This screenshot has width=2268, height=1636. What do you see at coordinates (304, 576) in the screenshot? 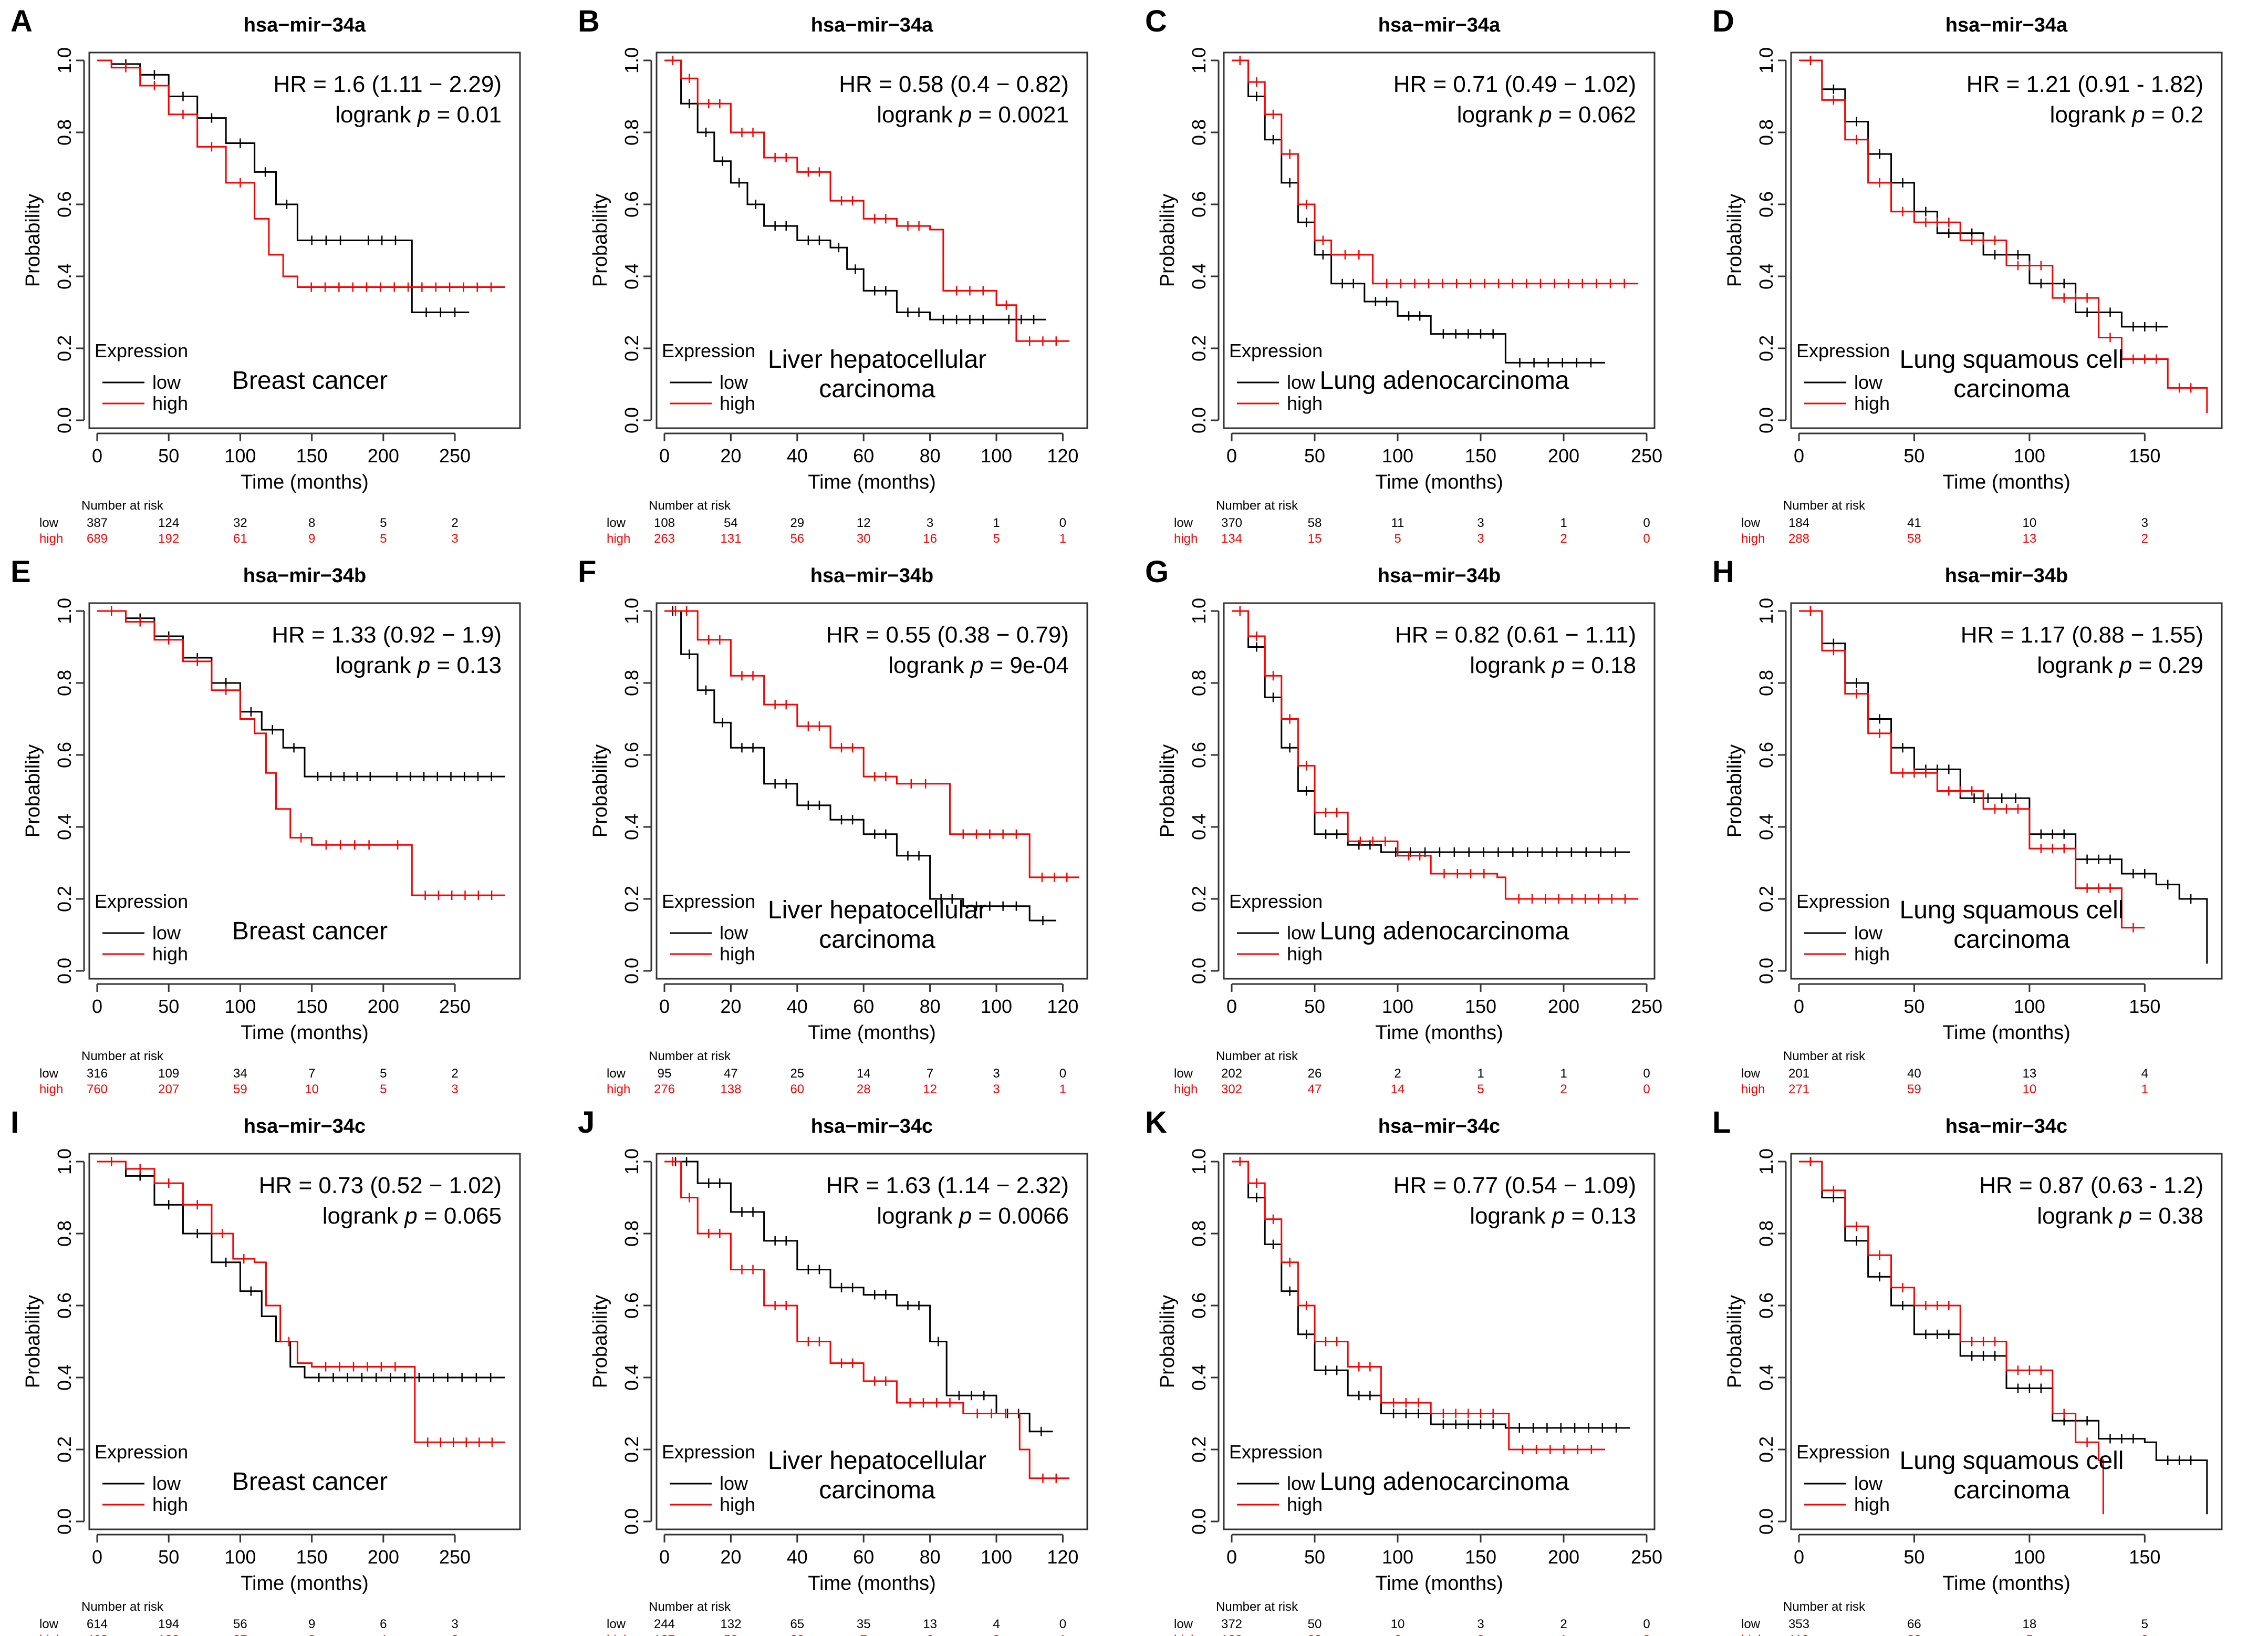
I see `panel-title: hsa−mir−34b` at bounding box center [304, 576].